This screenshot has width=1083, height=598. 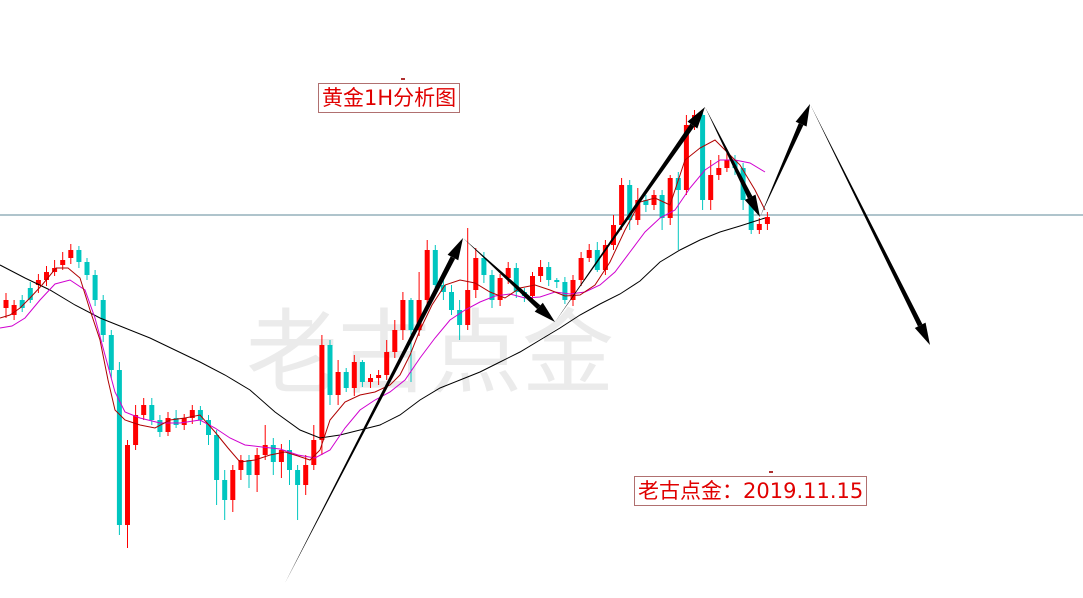 I want to click on stamp-marker, so click(x=771, y=472).